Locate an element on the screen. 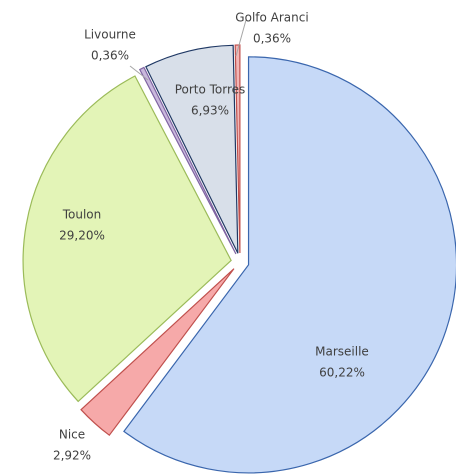  slice-value: 60,22% is located at coordinates (342, 373).